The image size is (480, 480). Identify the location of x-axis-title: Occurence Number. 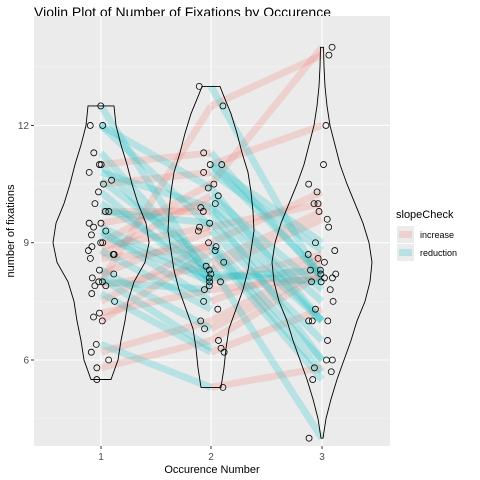
(212, 470).